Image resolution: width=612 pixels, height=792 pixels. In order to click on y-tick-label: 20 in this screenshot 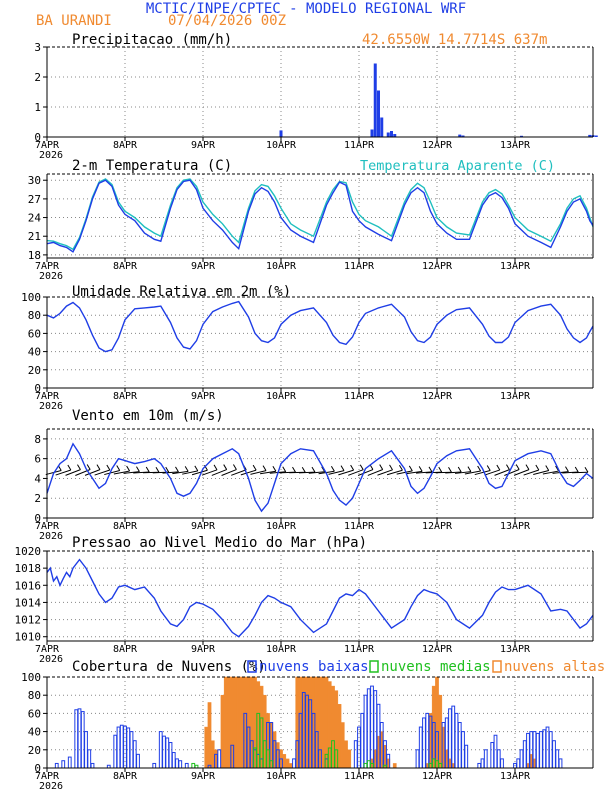, I will do `click(34, 750)`.